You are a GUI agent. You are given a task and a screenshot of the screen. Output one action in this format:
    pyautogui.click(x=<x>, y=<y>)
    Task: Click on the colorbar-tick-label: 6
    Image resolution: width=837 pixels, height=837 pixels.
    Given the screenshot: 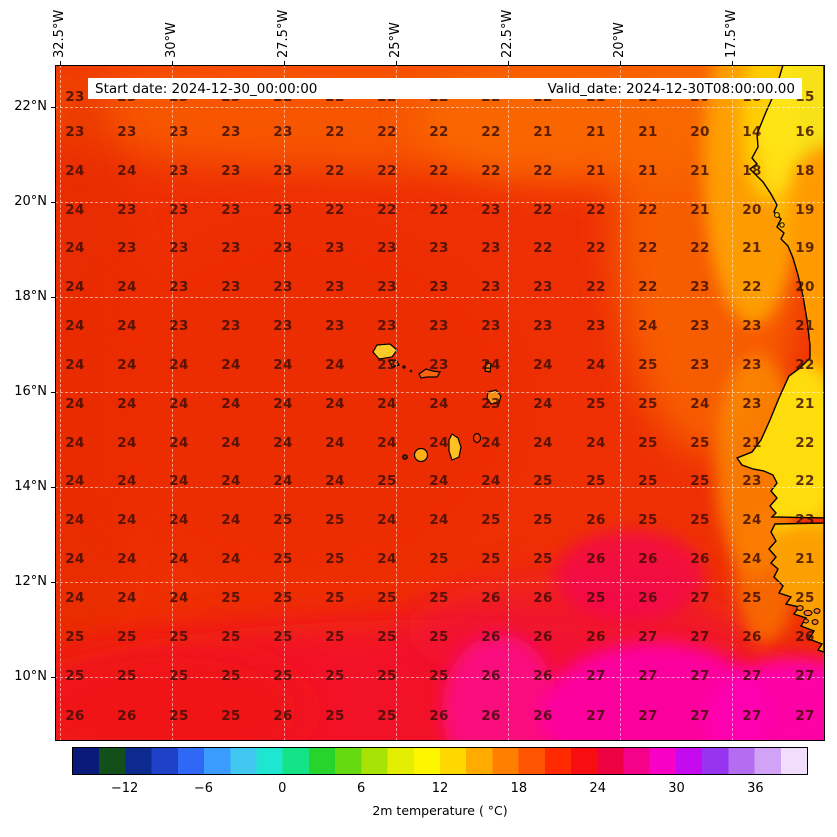 What is the action you would take?
    pyautogui.click(x=361, y=788)
    